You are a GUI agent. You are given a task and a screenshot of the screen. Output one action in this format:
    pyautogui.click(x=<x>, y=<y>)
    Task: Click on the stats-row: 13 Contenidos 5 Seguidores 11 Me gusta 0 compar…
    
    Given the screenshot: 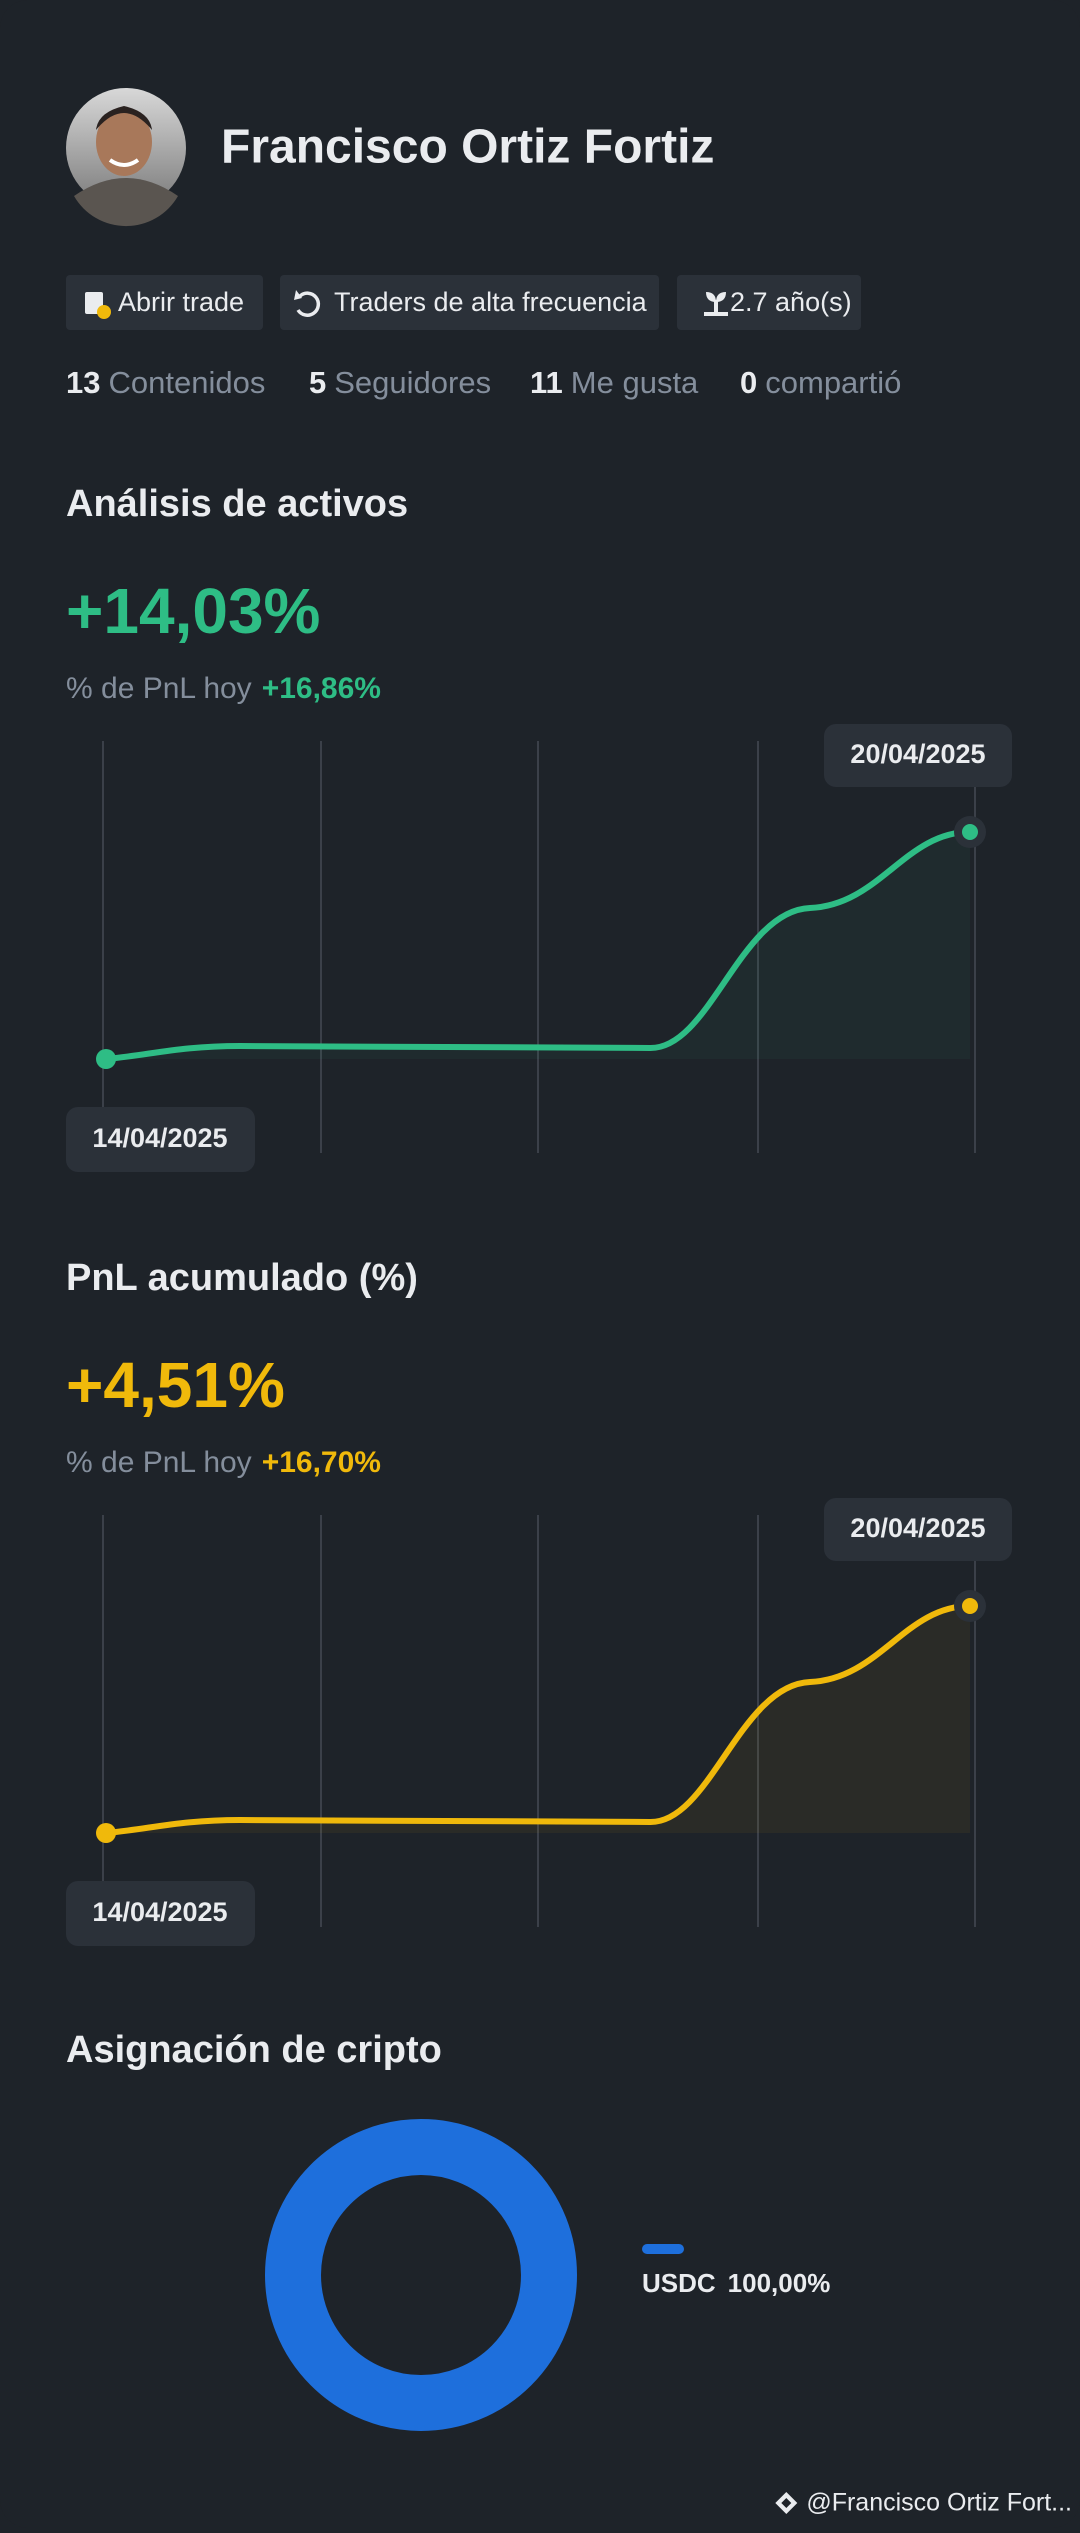 What is the action you would take?
    pyautogui.click(x=483, y=382)
    